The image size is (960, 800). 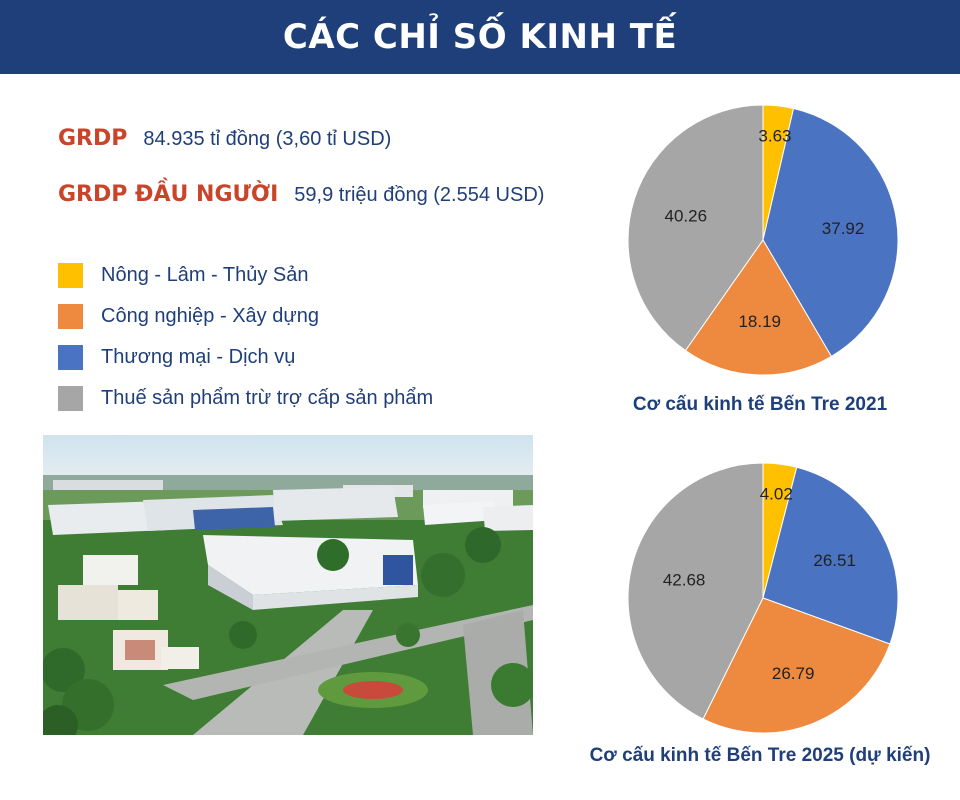 What do you see at coordinates (267, 398) in the screenshot?
I see `legend-label: Thuế sản phẩm trừ trợ cấp sản phẩm` at bounding box center [267, 398].